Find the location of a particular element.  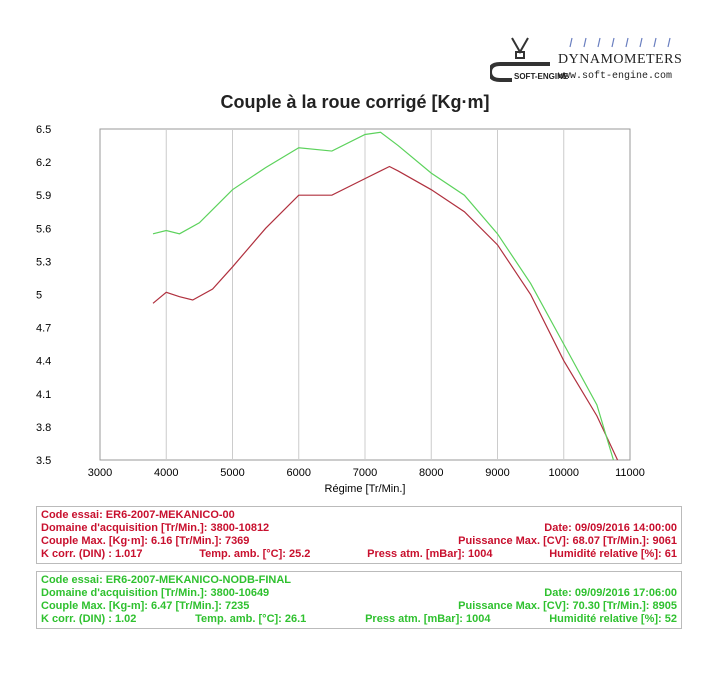

brand-url: www.soft-engine.com is located at coordinates (615, 76).